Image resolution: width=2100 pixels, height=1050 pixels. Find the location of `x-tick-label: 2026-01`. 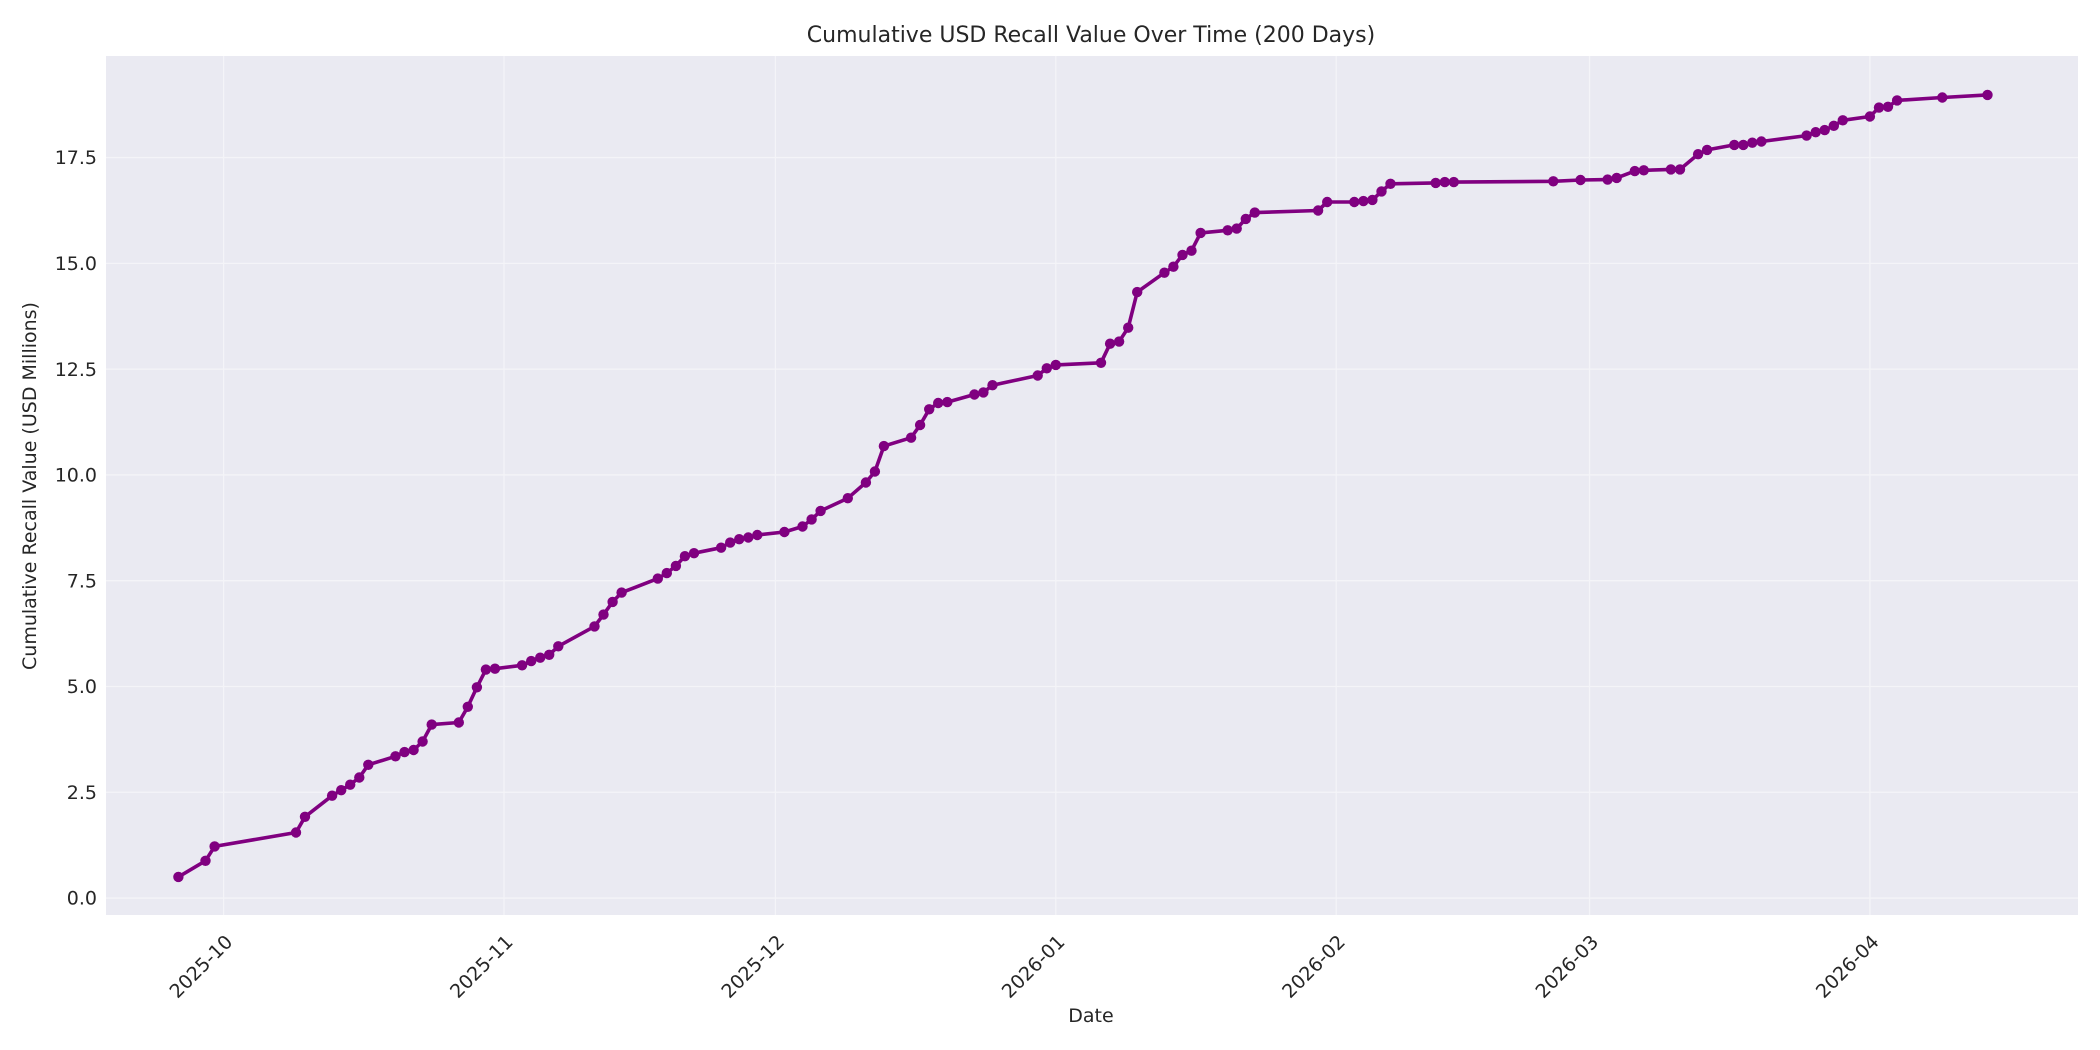

x-tick-label: 2026-01 is located at coordinates (1034, 967).